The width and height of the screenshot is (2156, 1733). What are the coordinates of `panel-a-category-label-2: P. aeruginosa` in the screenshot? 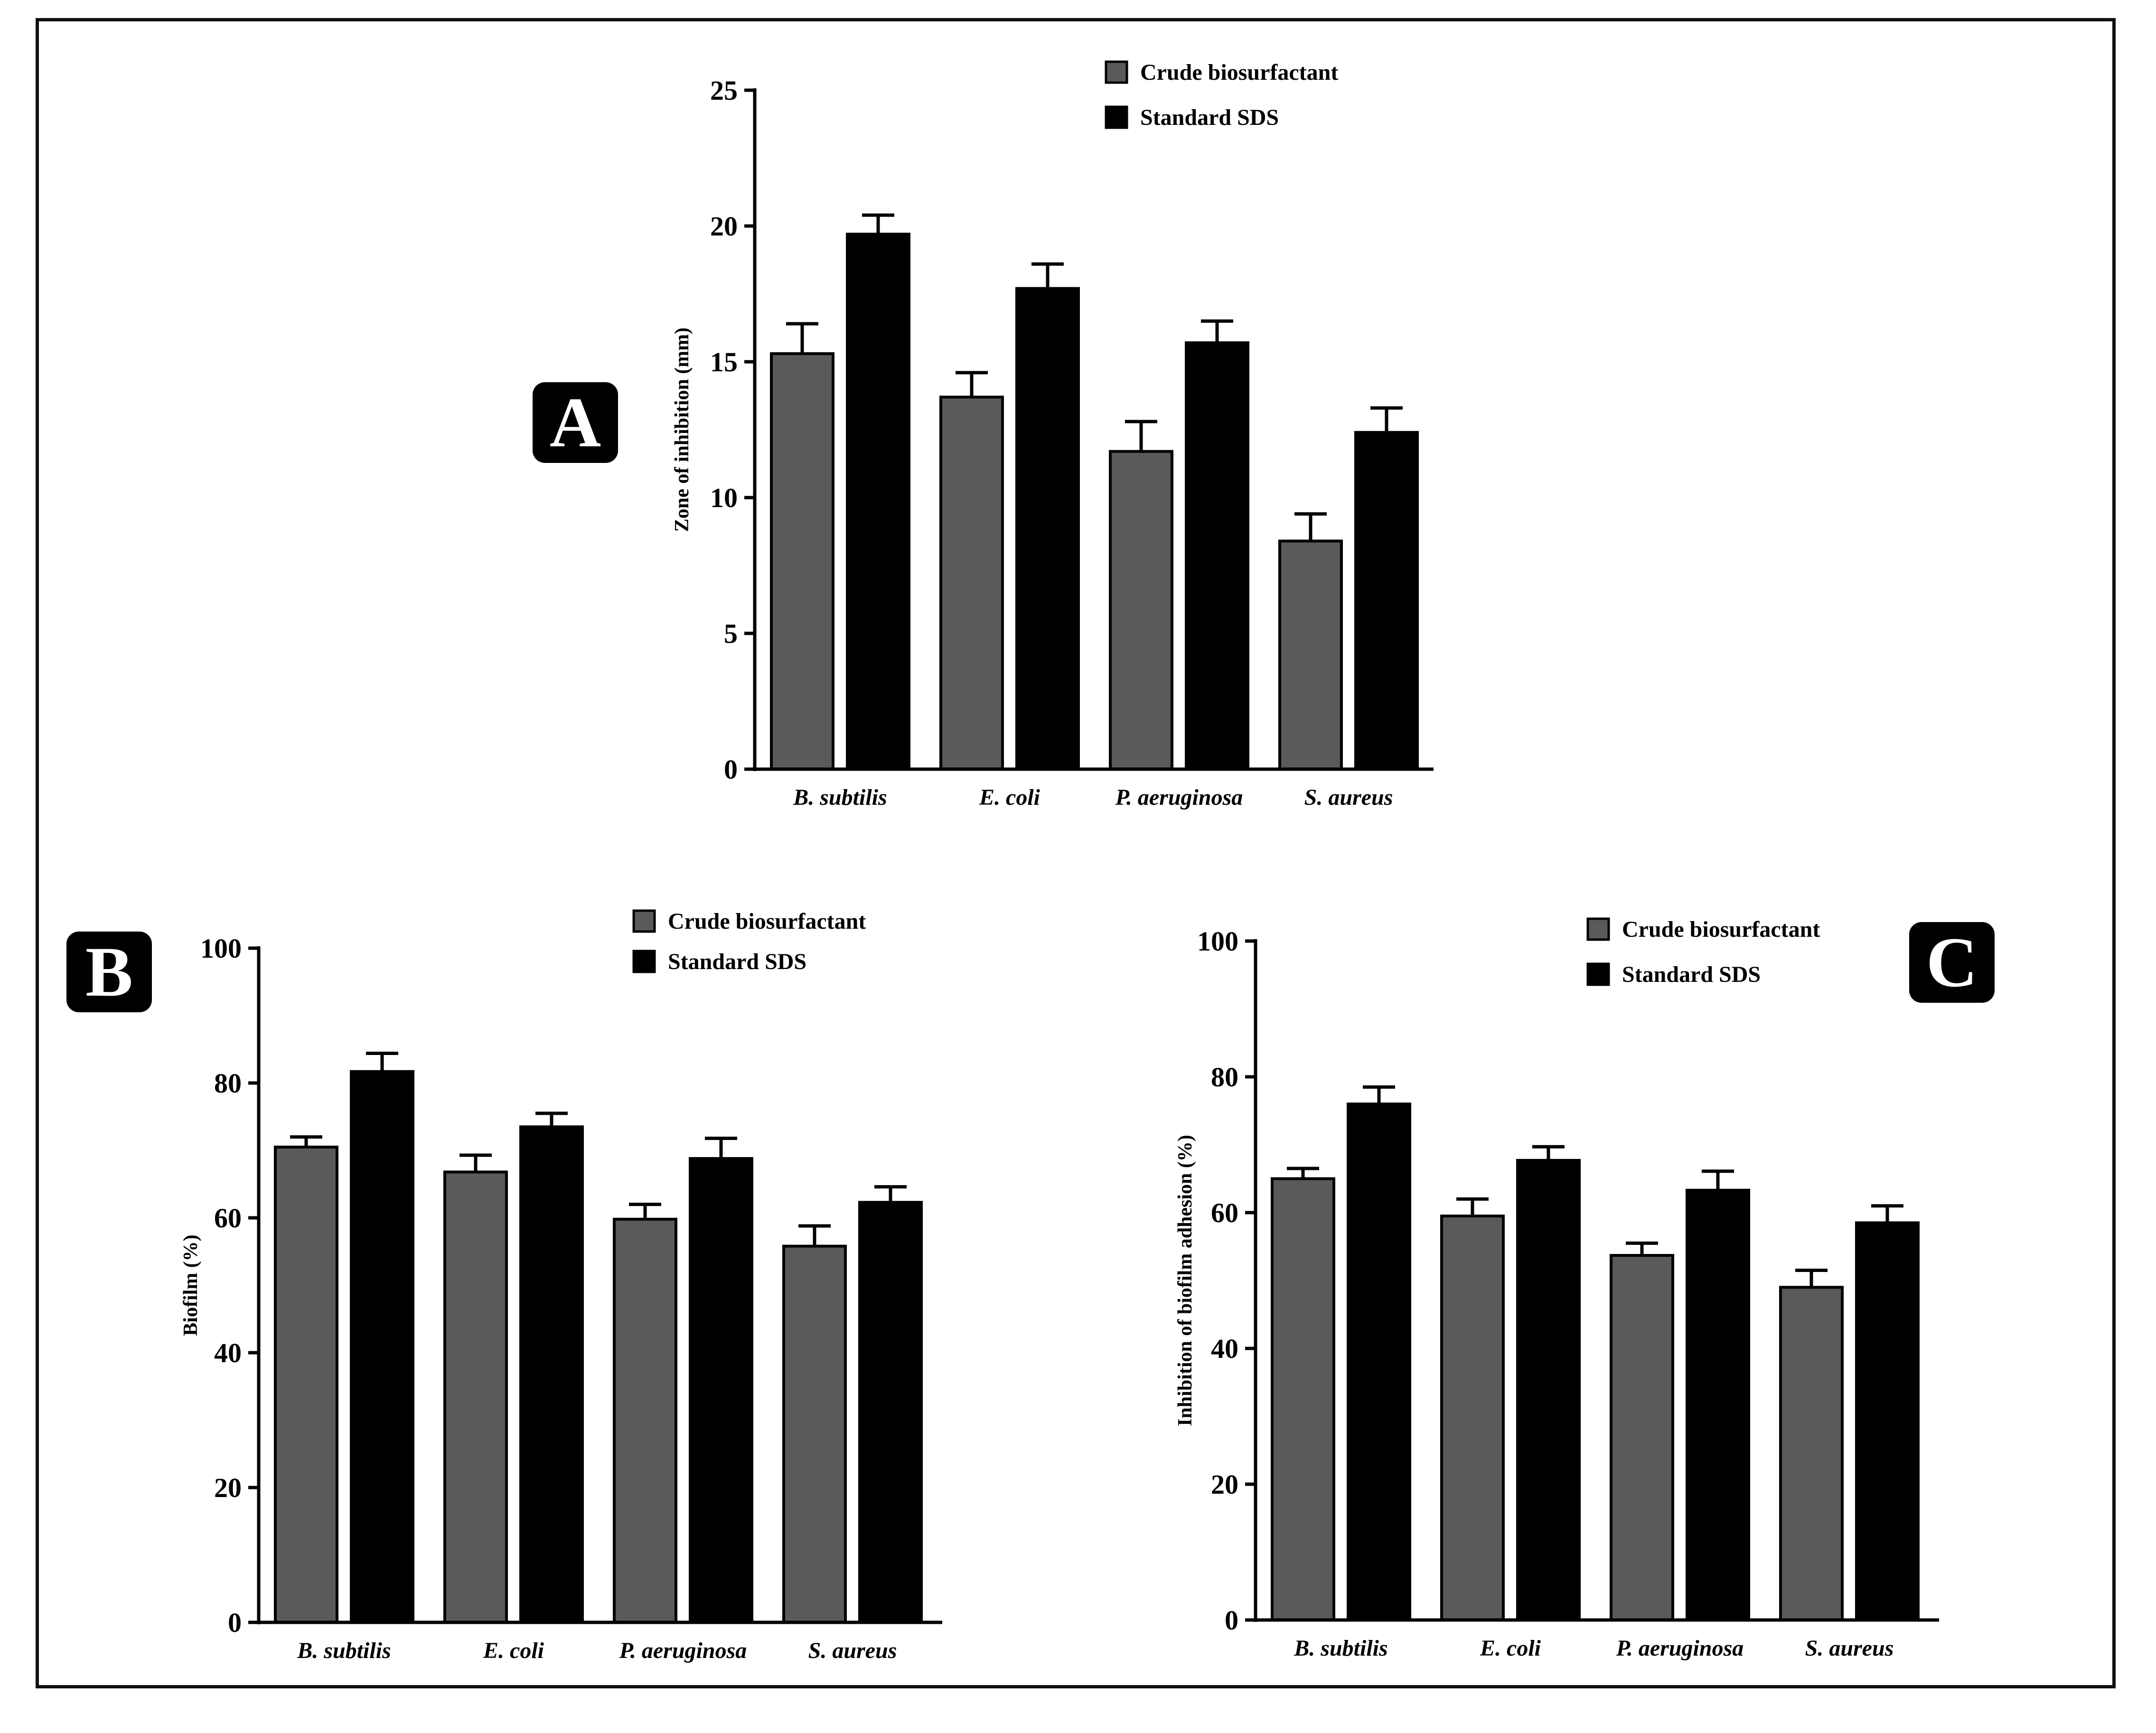 It's located at (1179, 797).